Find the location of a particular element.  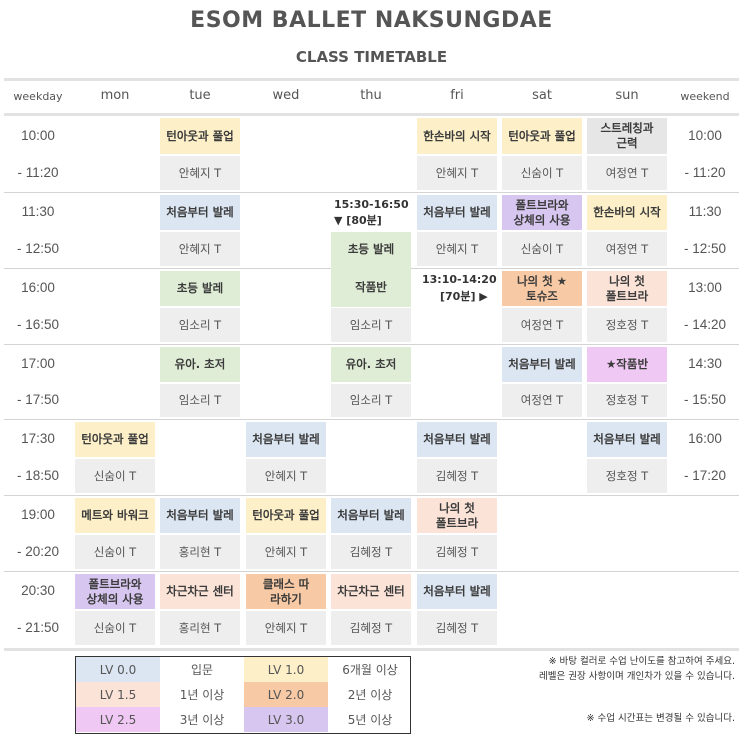

duration-note: ▼ [80분] is located at coordinates (358, 220).